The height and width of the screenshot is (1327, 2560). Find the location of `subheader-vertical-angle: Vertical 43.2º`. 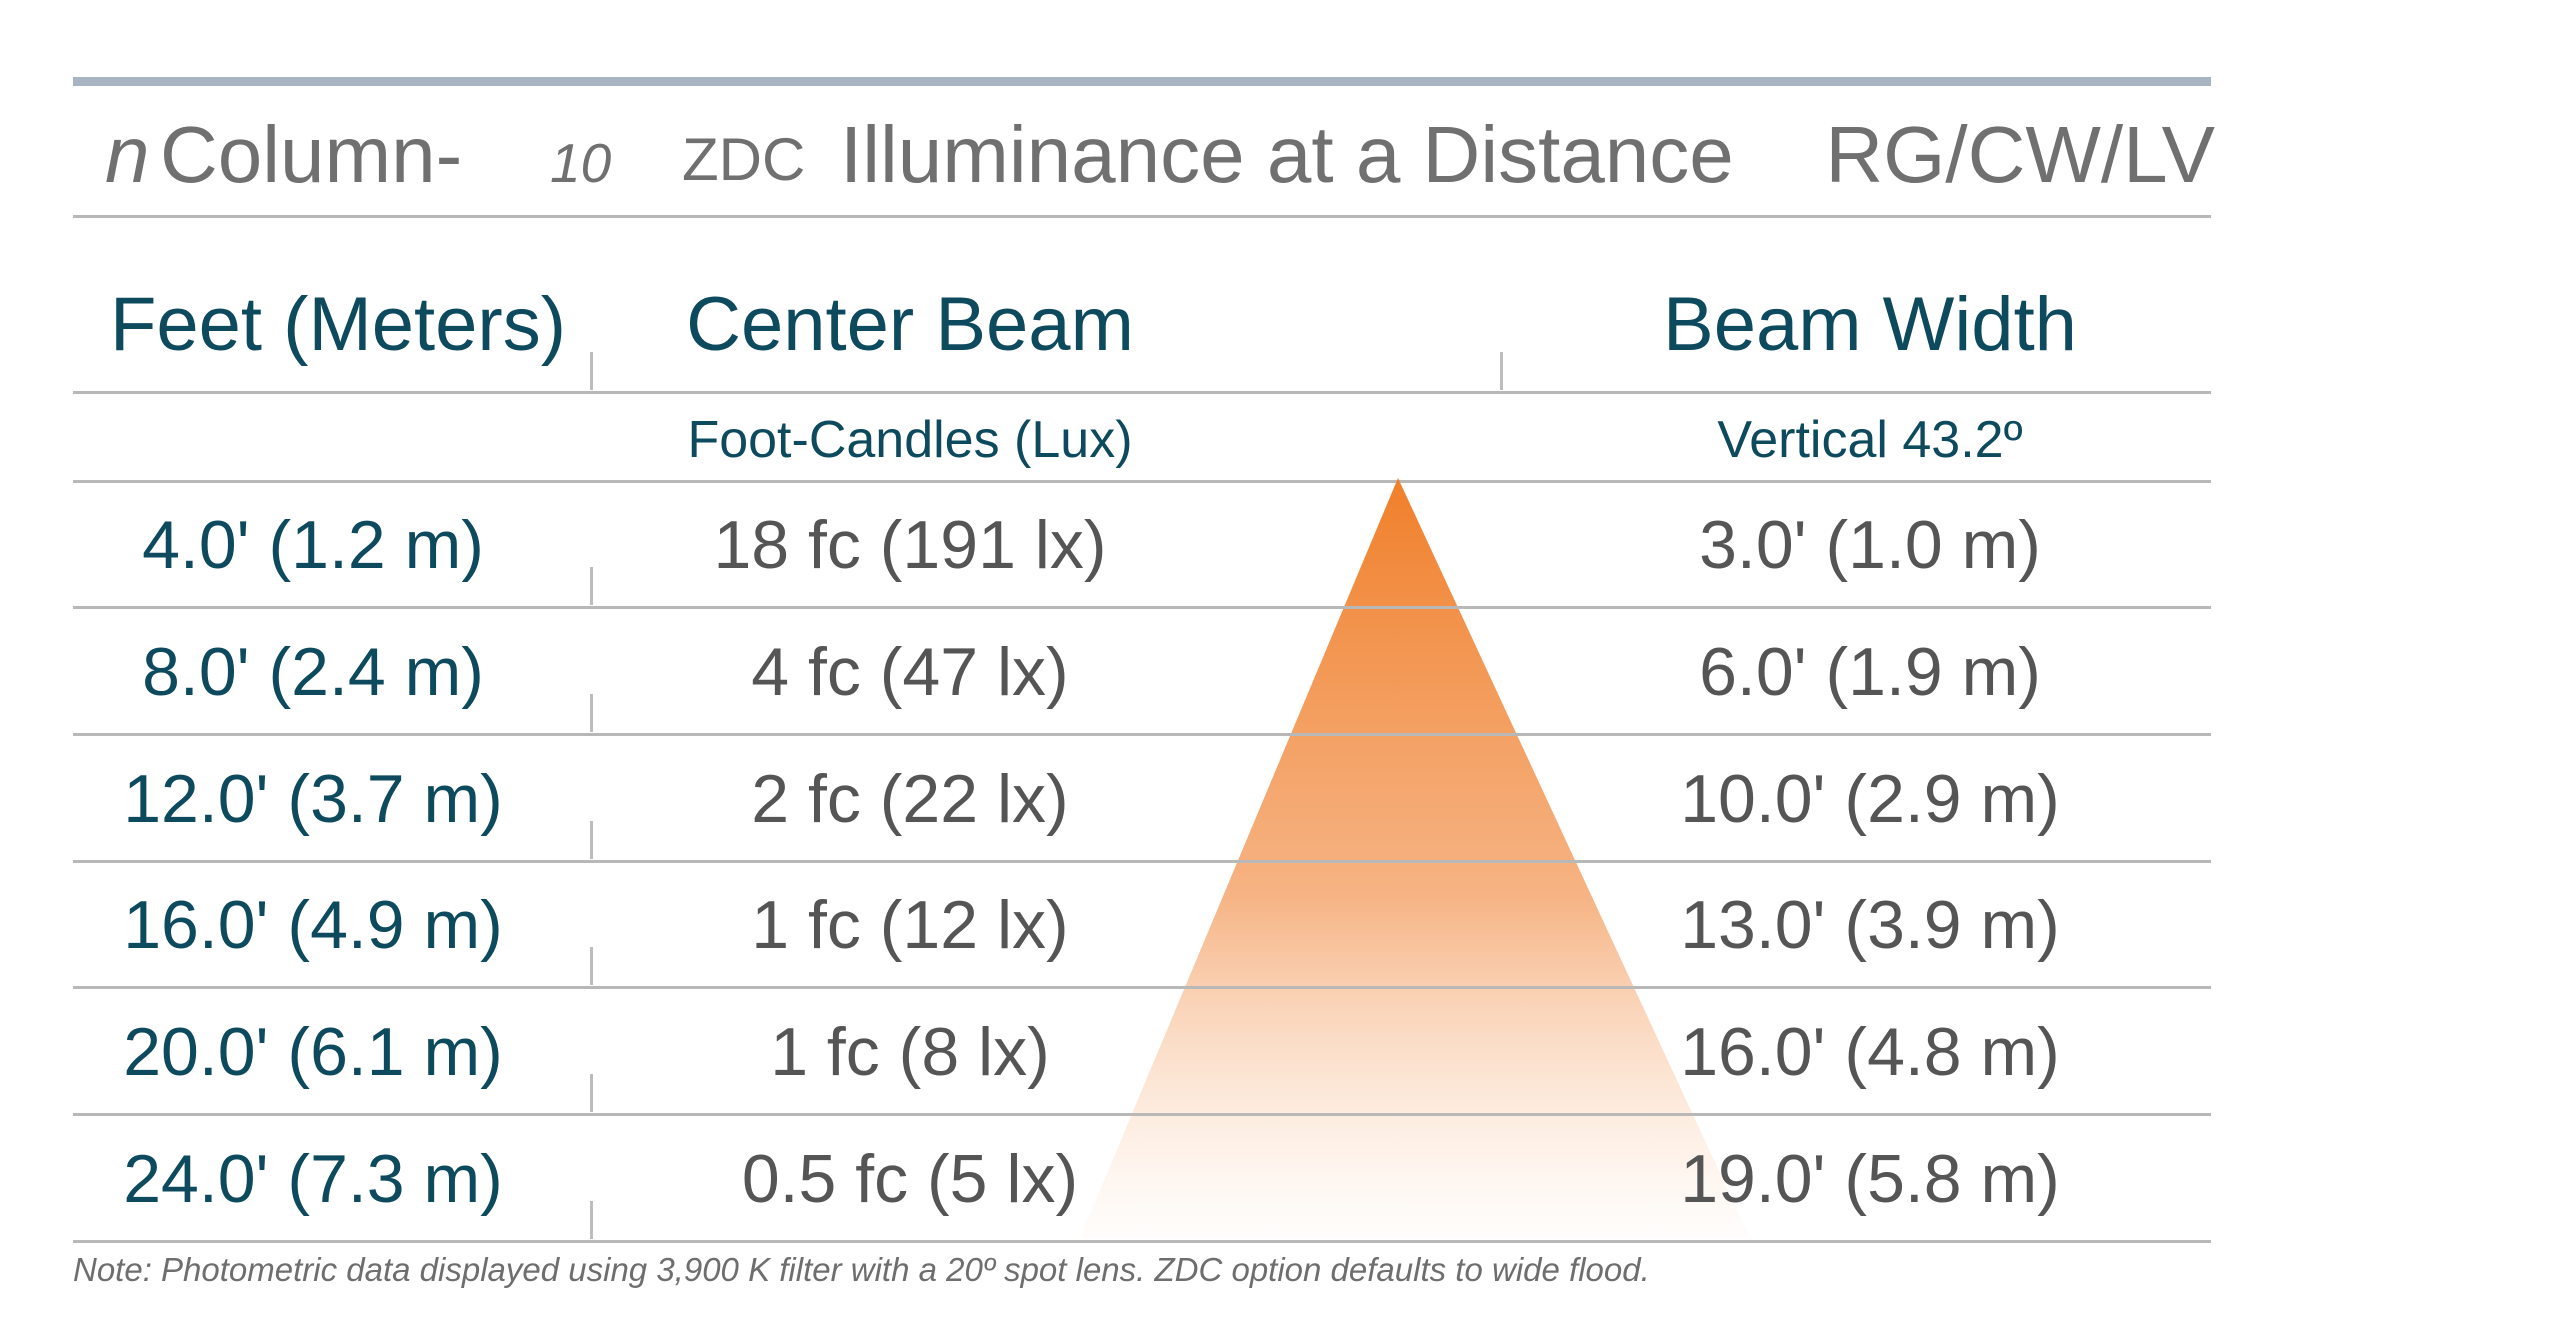

subheader-vertical-angle: Vertical 43.2º is located at coordinates (1870, 440).